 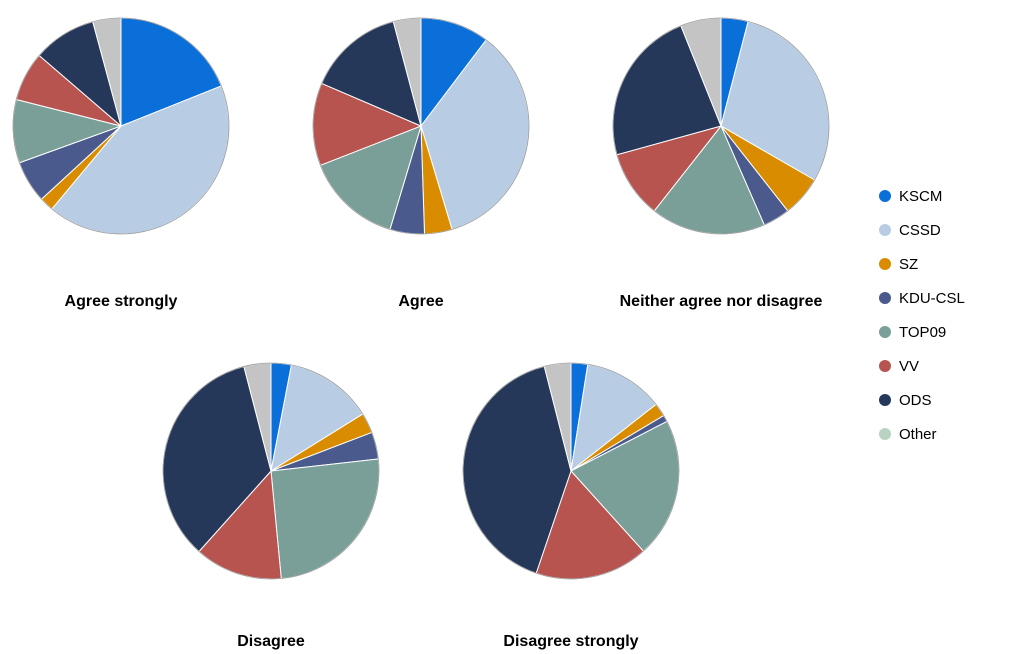 I want to click on legend-label: KSCM, so click(x=920, y=196).